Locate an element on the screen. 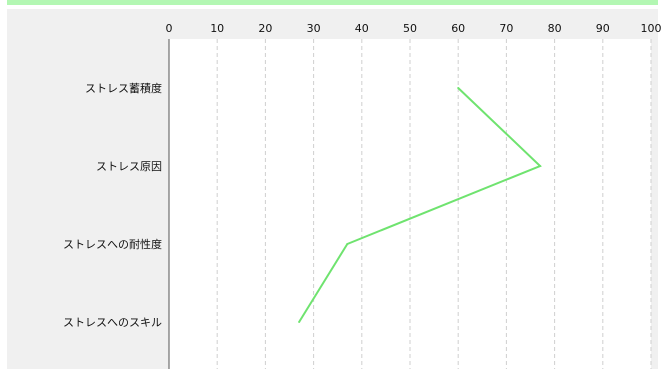 This screenshot has height=369, width=665. top-accent-bar is located at coordinates (332, 2).